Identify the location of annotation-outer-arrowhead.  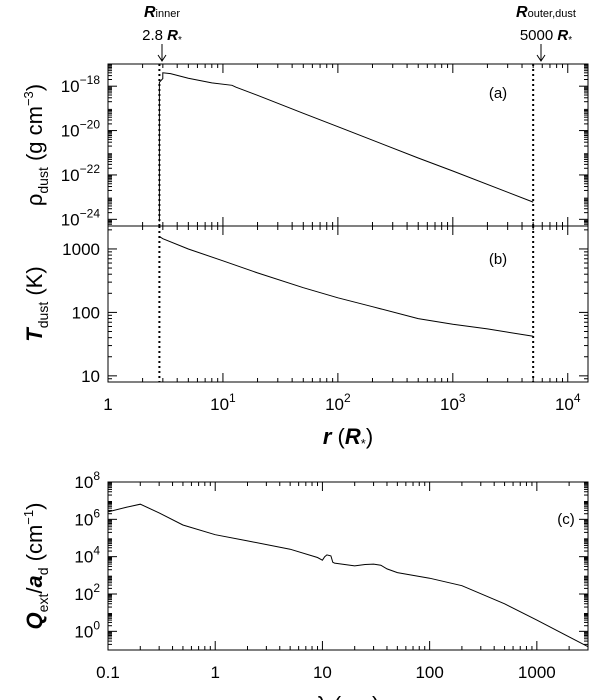
(541, 58).